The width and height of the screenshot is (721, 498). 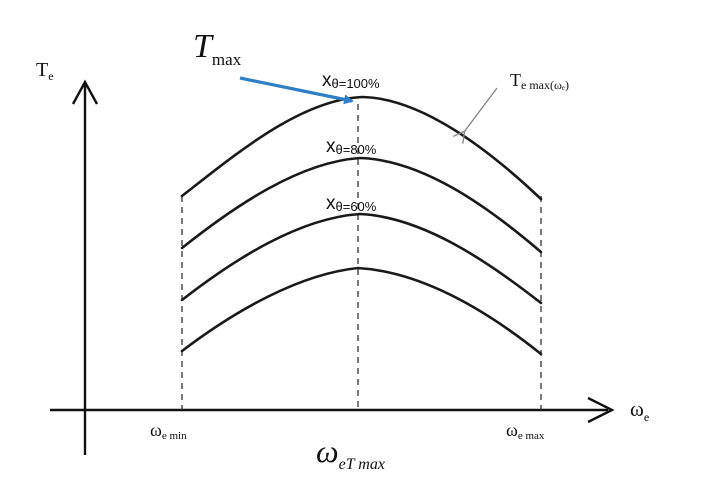 I want to click on omega-tmax-label: ωeT max, so click(x=350, y=453).